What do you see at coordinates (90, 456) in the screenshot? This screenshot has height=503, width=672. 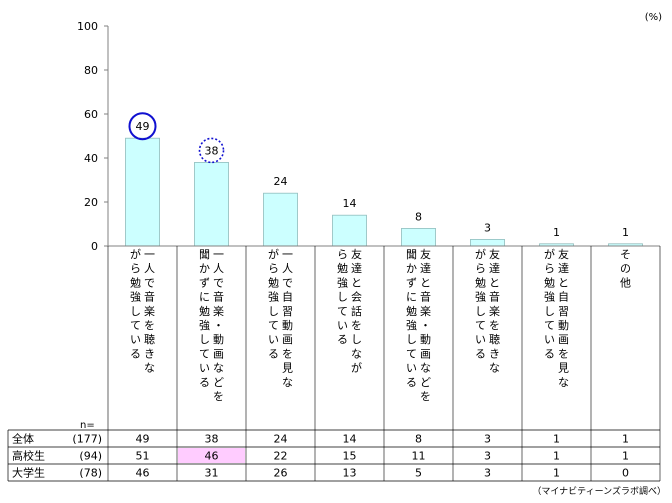 I see `row-n: (94)` at bounding box center [90, 456].